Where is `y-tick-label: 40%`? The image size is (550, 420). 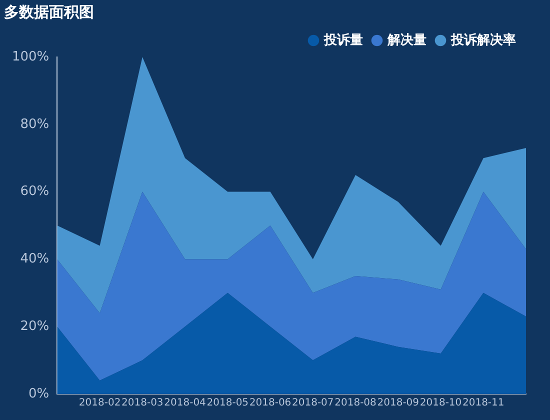
y-tick-label: 40% is located at coordinates (35, 259).